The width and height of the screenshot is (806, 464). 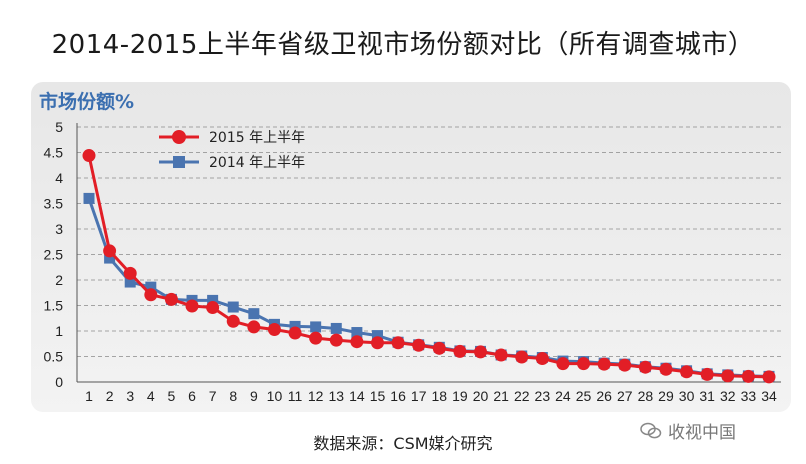 What do you see at coordinates (172, 396) in the screenshot?
I see `x-tick-label: 5` at bounding box center [172, 396].